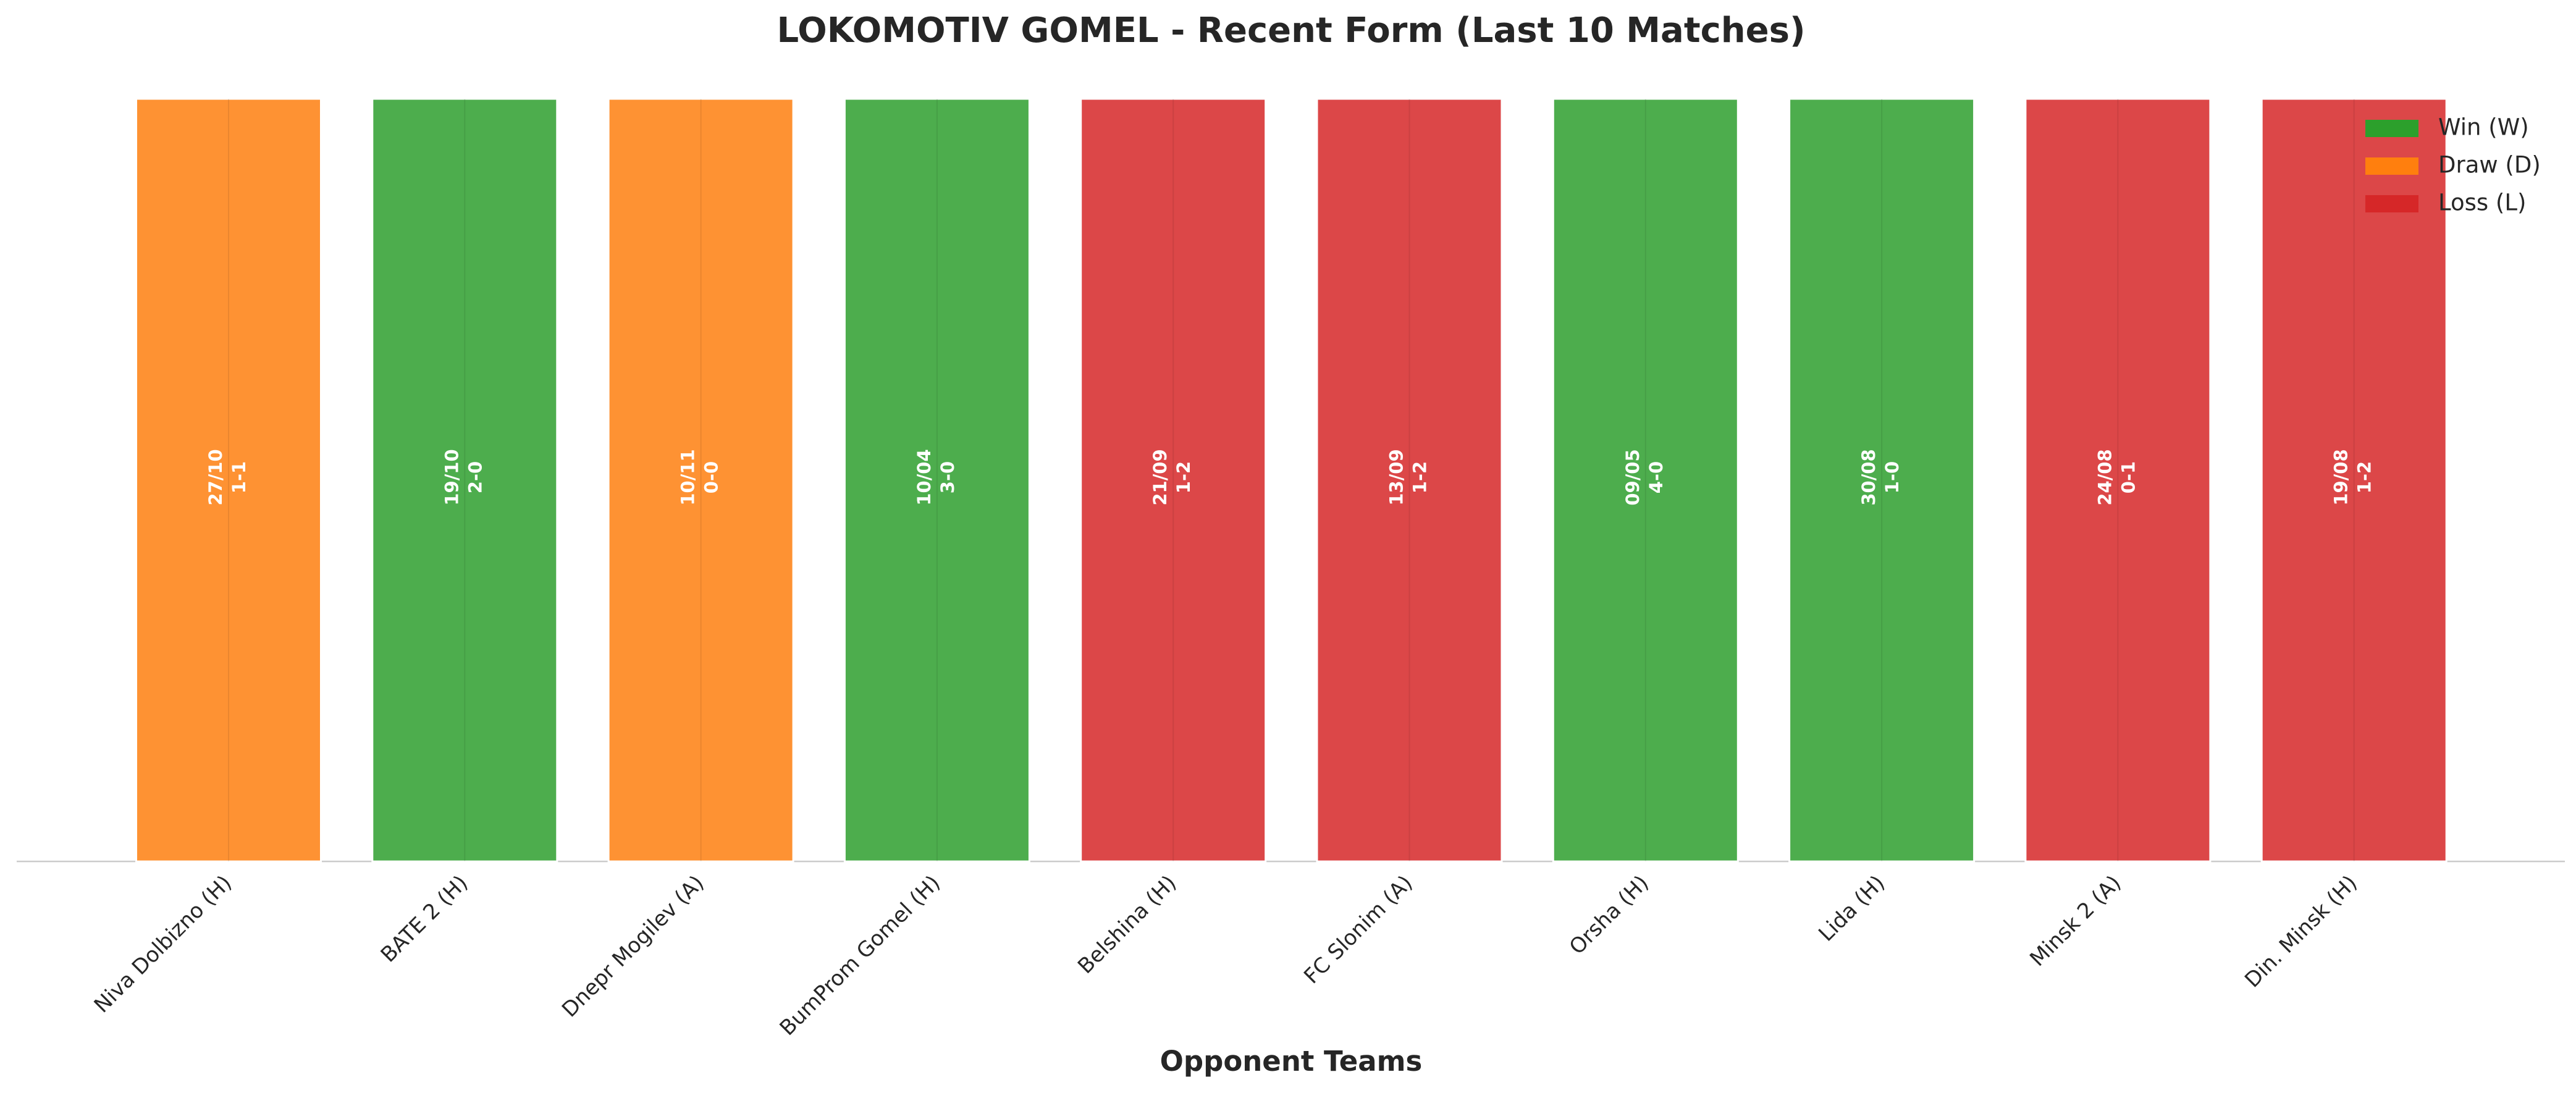 Image resolution: width=2576 pixels, height=1093 pixels. Describe the element at coordinates (633, 947) in the screenshot. I see `x-tick-label: Dnepr Mogilev (A)` at that location.